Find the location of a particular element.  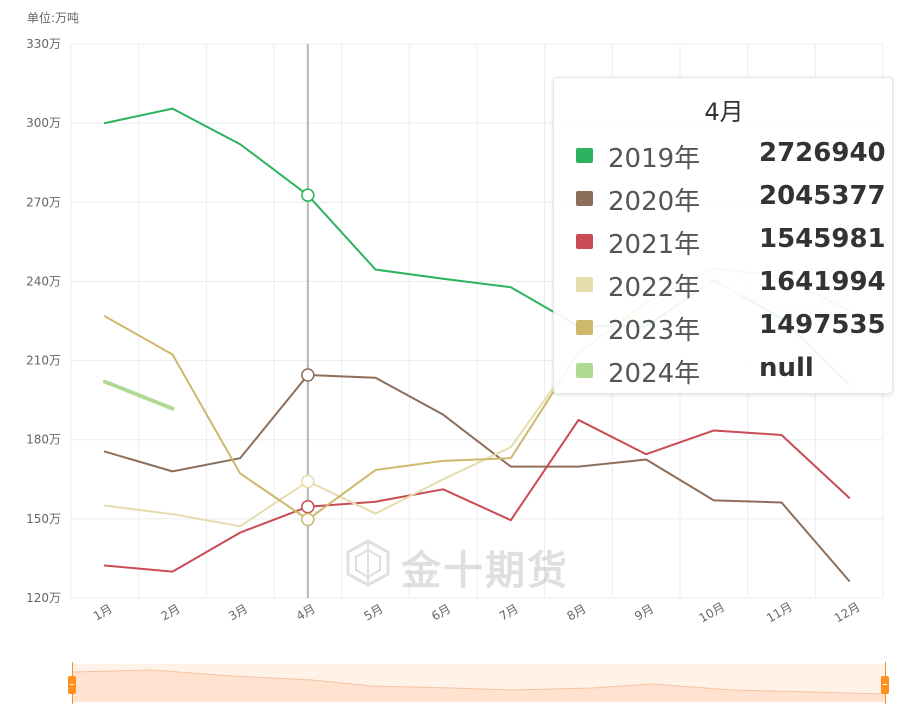

tooltip-series-value: 2045377 is located at coordinates (822, 196).